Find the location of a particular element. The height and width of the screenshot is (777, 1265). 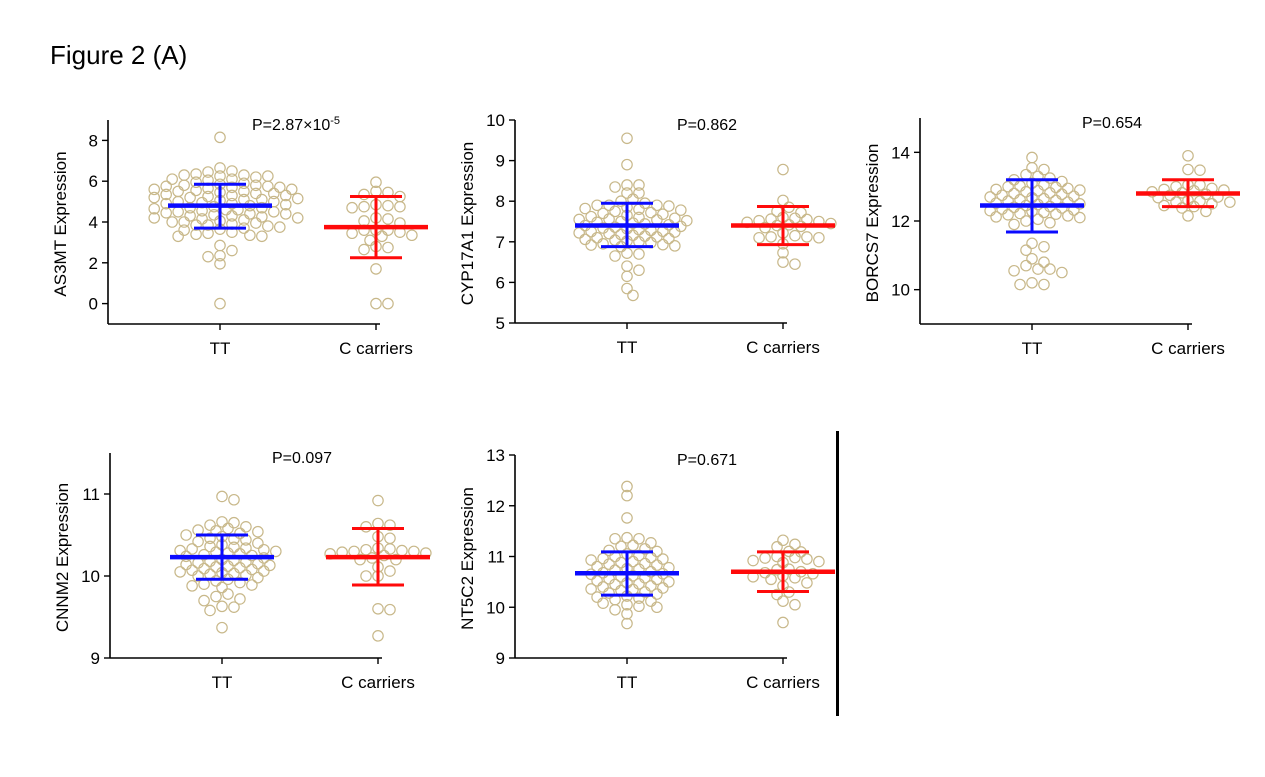

y-axis-label: BORCS7 Expression is located at coordinates (872, 223).